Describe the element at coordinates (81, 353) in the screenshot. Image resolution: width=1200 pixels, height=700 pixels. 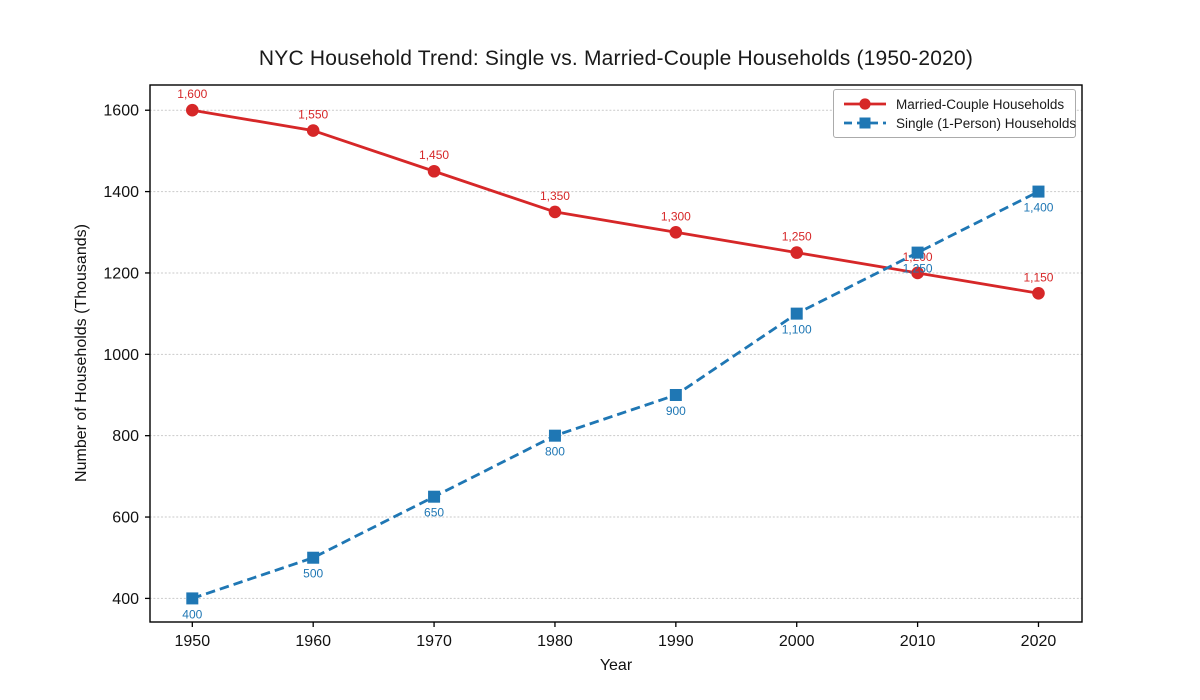
I see `y-axis-title: Number of Households (Thousands)` at that location.